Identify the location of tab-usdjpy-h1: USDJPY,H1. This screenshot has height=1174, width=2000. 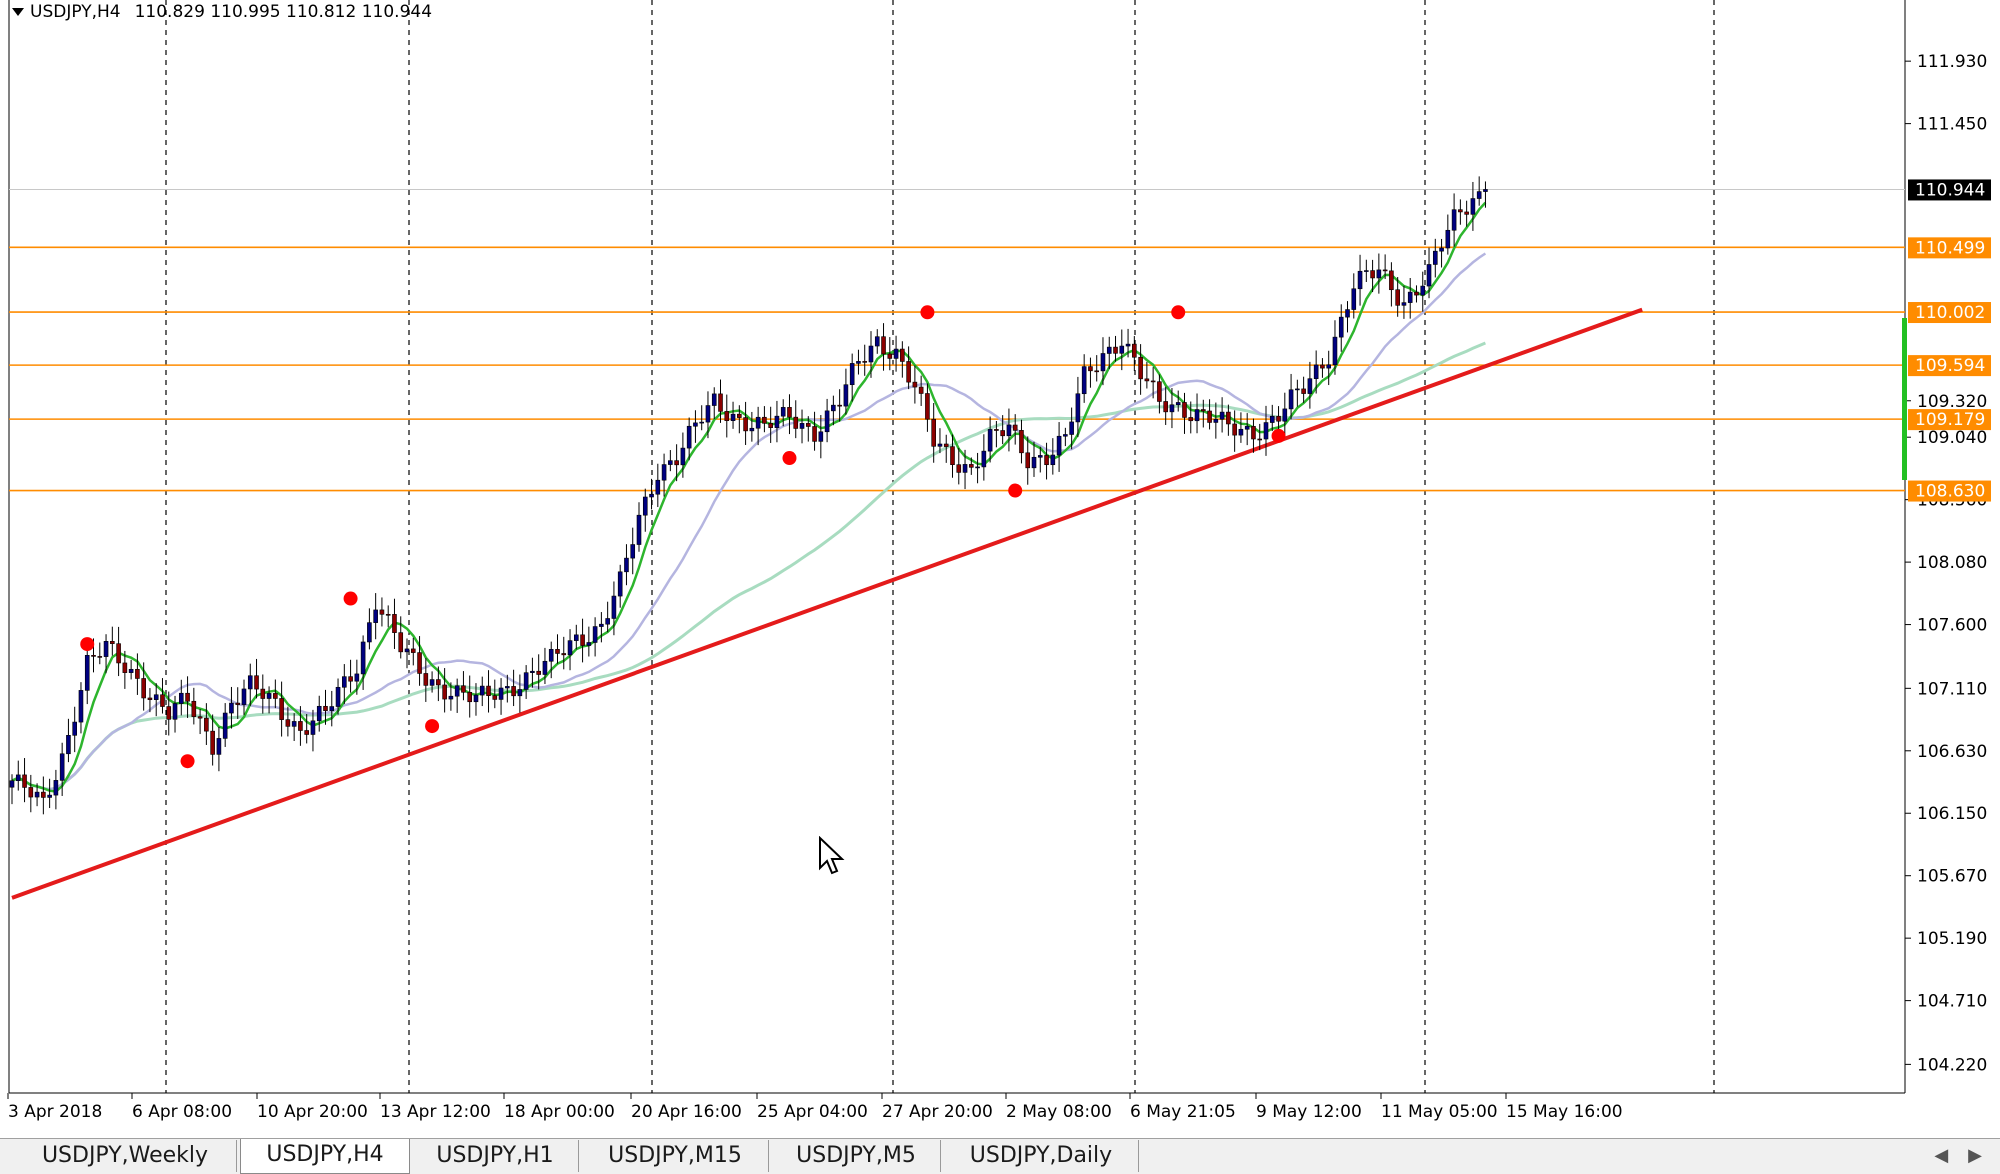
(495, 1156).